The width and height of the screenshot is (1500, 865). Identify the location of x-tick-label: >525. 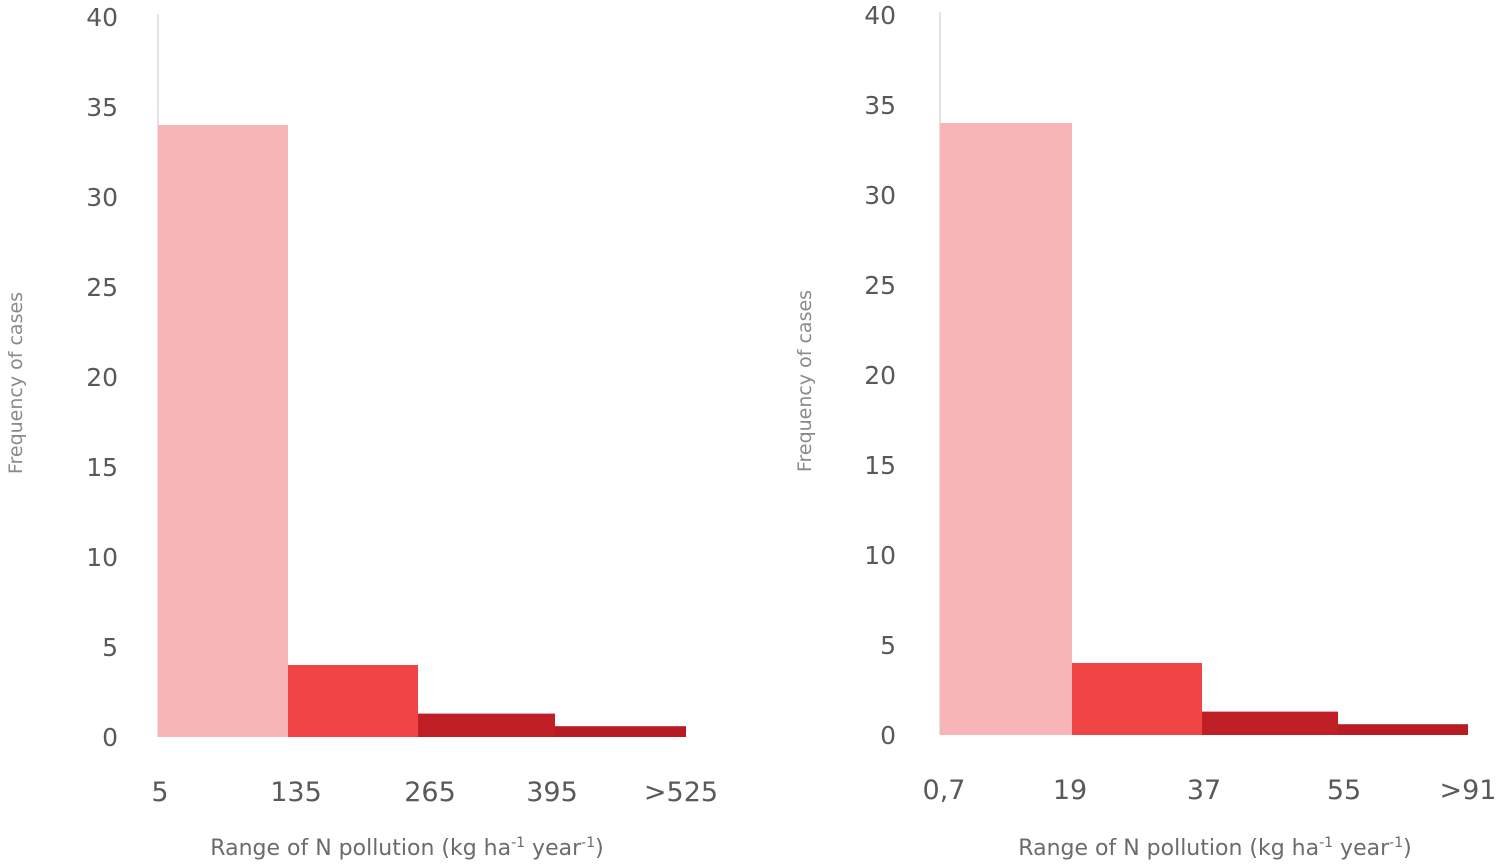
(681, 792).